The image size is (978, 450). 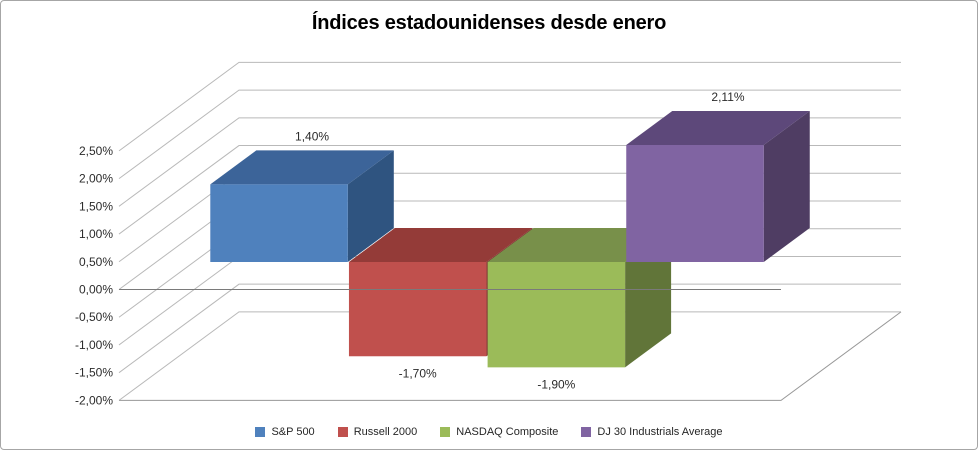 I want to click on legend-label: NASDAQ Composite, so click(x=507, y=432).